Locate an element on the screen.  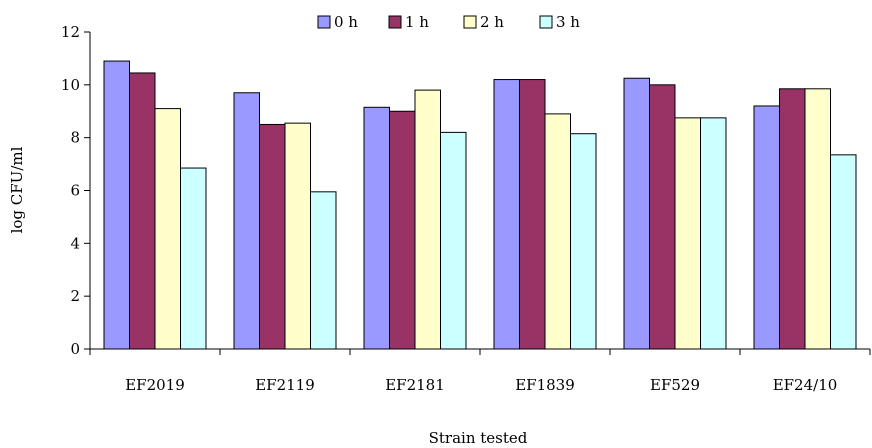
legend-label: 0 h is located at coordinates (346, 22).